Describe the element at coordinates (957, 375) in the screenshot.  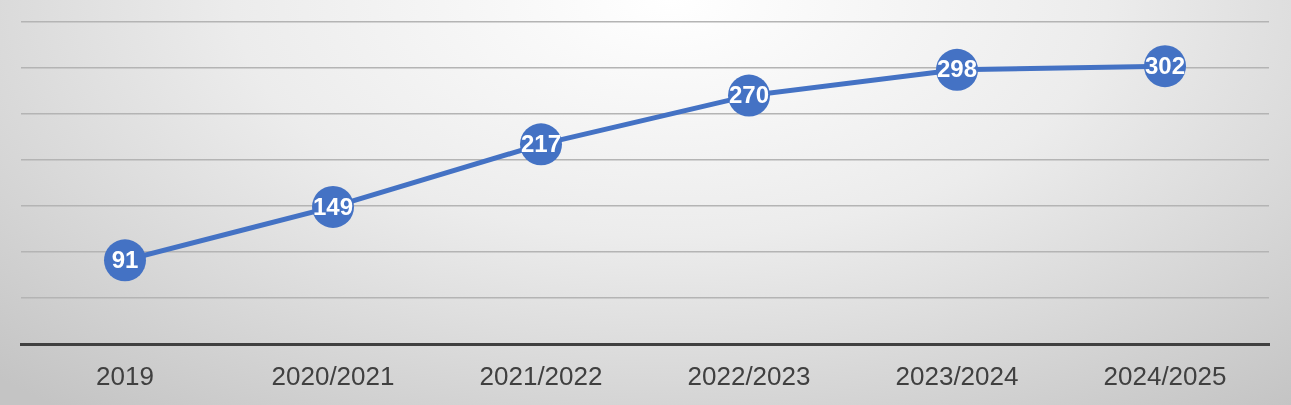
I see `x-tick-label: 2023/2024` at that location.